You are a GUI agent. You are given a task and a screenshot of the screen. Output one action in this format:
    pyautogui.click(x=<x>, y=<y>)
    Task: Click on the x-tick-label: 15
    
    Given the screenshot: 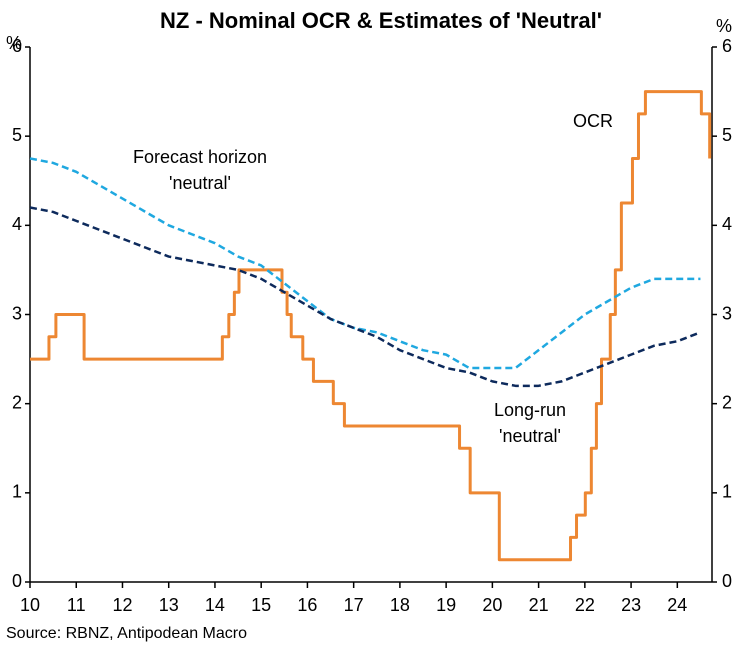 What is the action you would take?
    pyautogui.click(x=261, y=605)
    